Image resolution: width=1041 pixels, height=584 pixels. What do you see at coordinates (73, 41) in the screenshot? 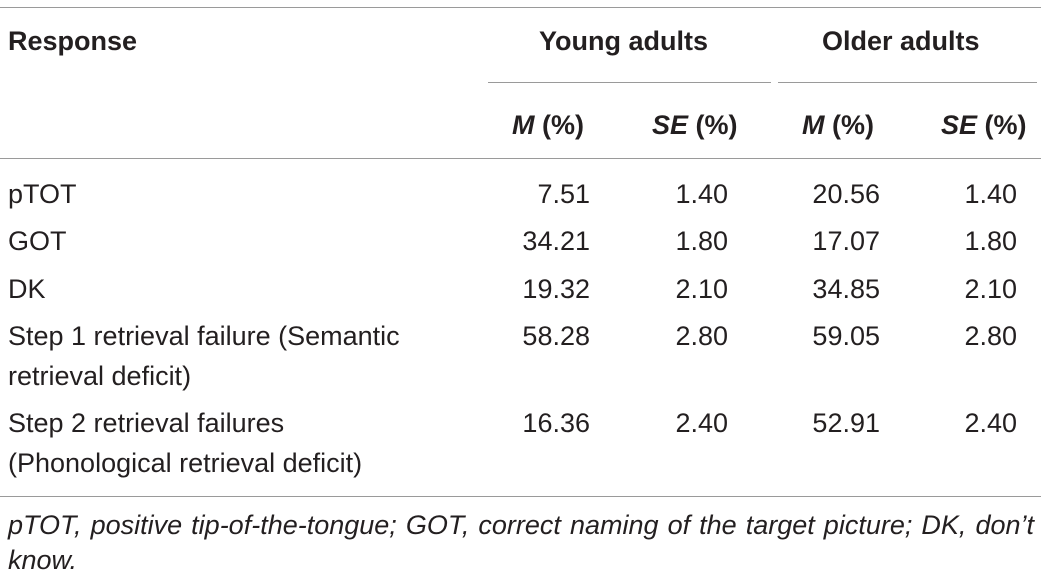
I see `column-header-response: Response` at bounding box center [73, 41].